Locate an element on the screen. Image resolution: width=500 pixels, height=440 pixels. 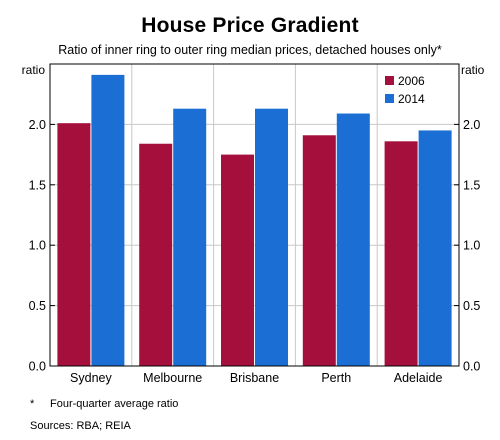
x-tick-label: Brisbane is located at coordinates (254, 378).